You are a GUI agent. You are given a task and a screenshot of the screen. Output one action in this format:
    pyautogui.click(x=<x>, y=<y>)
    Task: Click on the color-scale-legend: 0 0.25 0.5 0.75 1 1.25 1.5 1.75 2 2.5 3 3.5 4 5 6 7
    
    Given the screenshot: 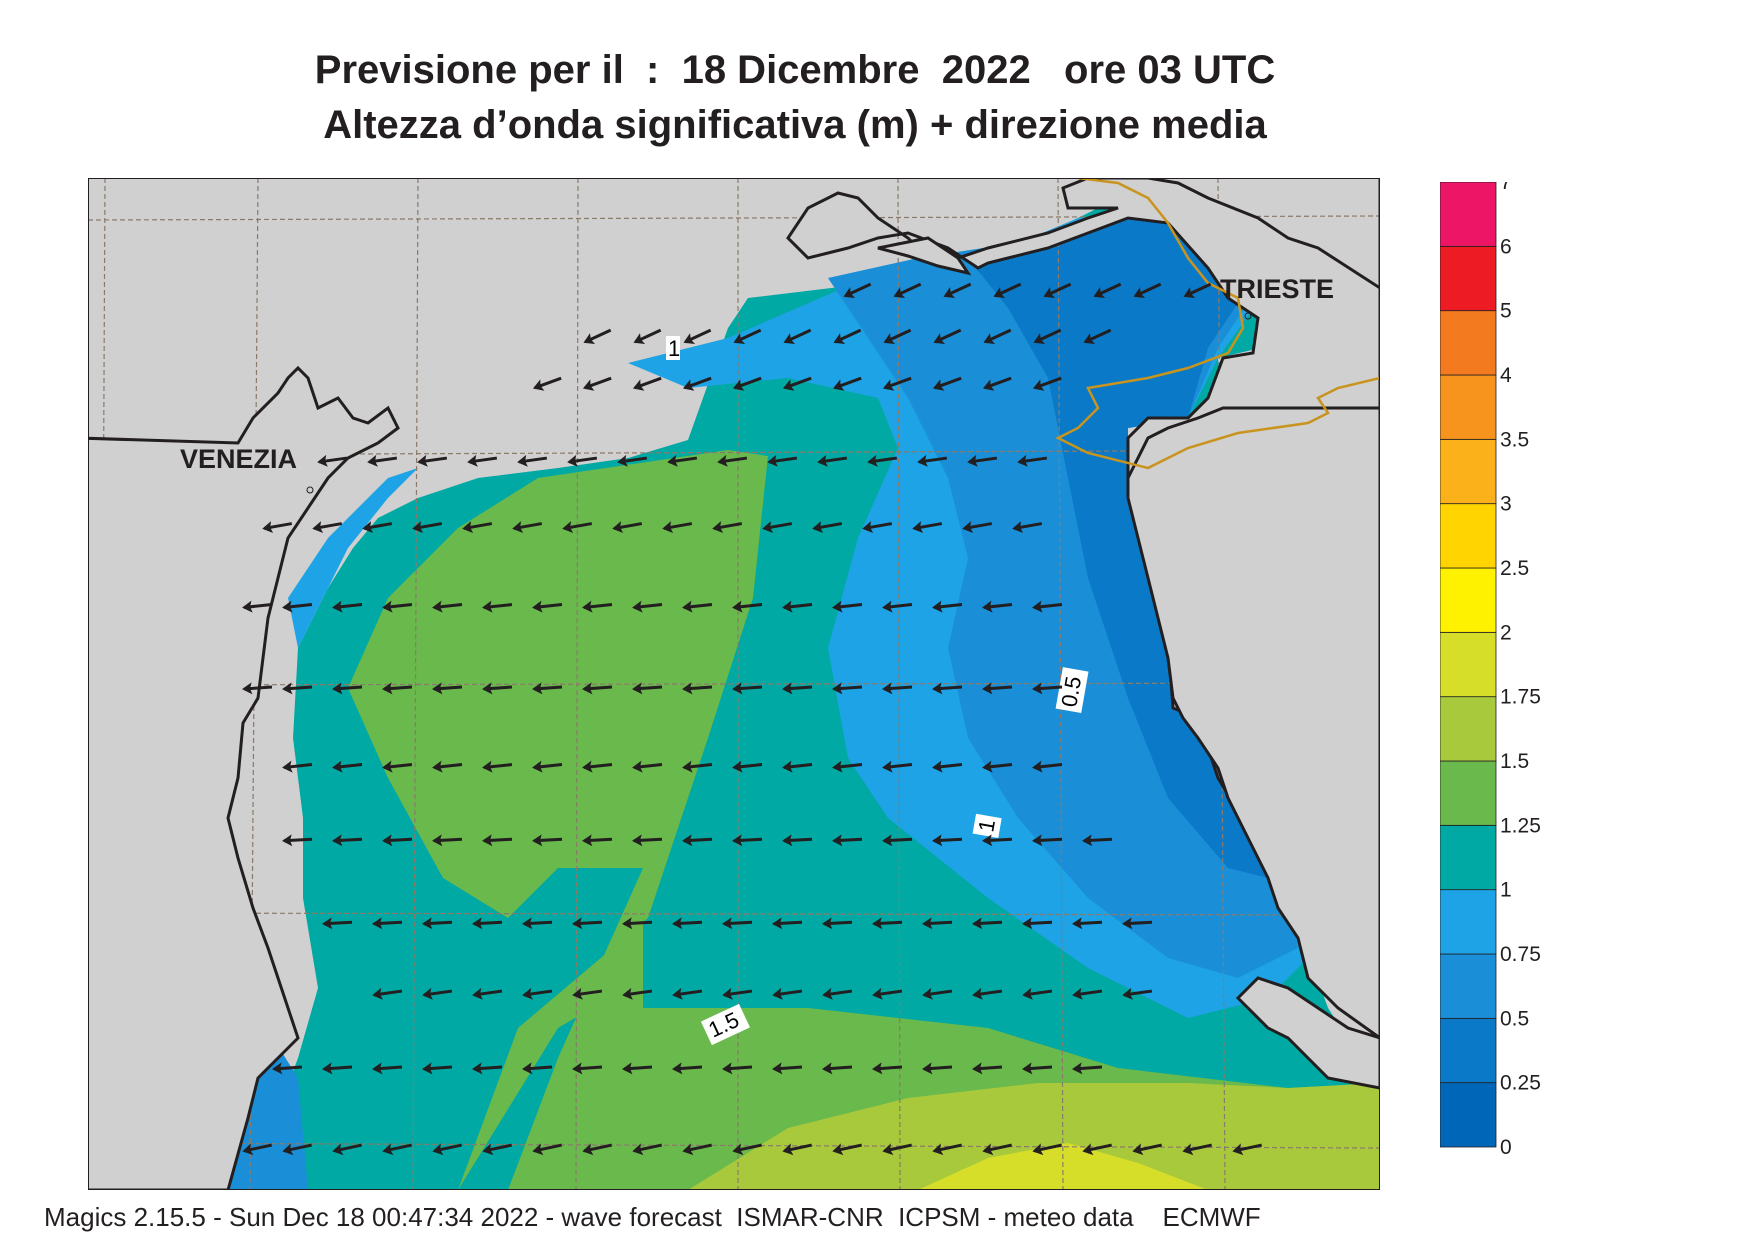 What is the action you would take?
    pyautogui.click(x=1490, y=670)
    